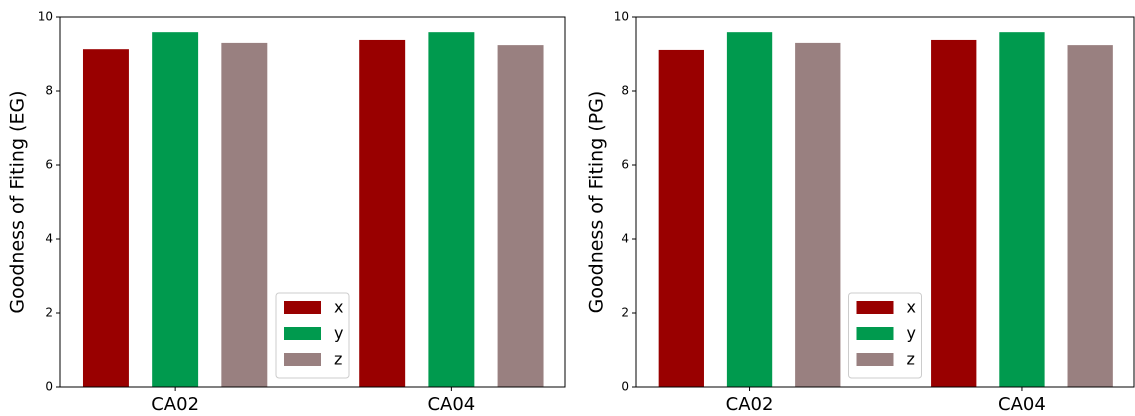  What do you see at coordinates (18, 201) in the screenshot?
I see `y-axis-label: Goodness of Fiting (EG)` at bounding box center [18, 201].